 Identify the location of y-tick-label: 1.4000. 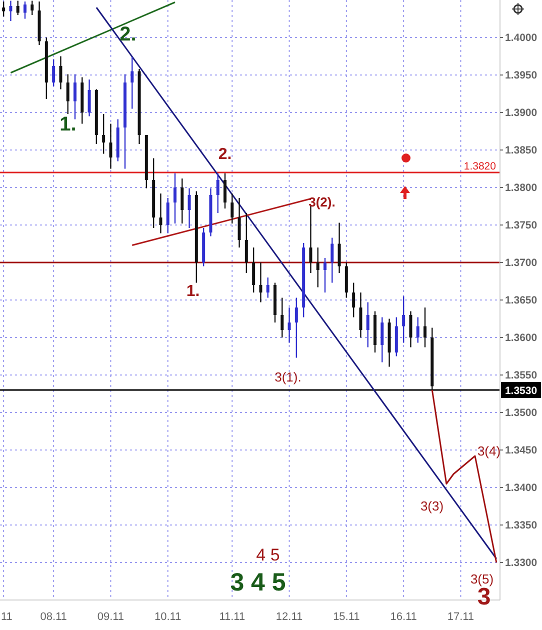
(521, 38).